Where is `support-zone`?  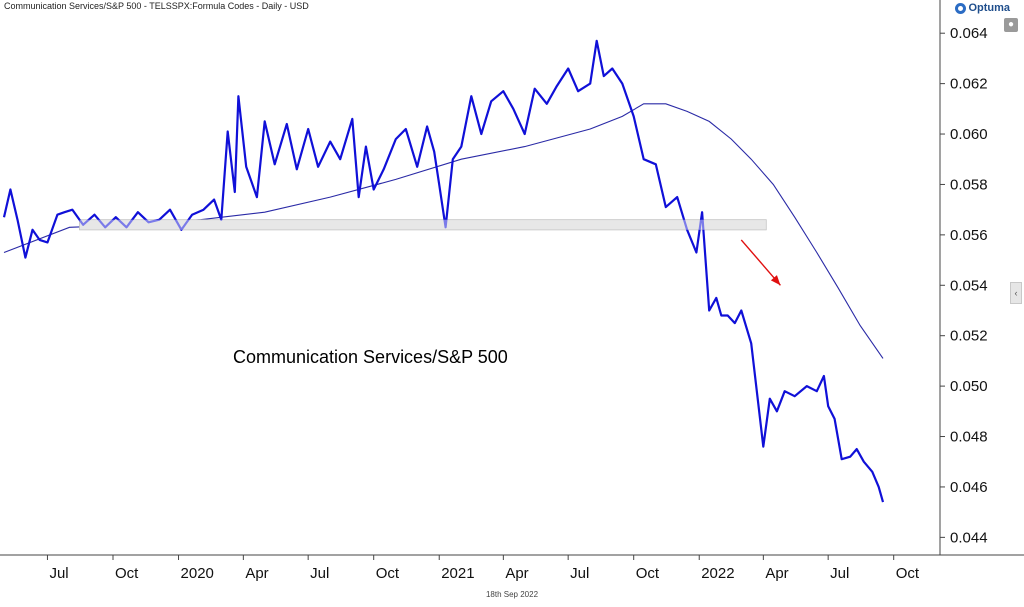 support-zone is located at coordinates (423, 225).